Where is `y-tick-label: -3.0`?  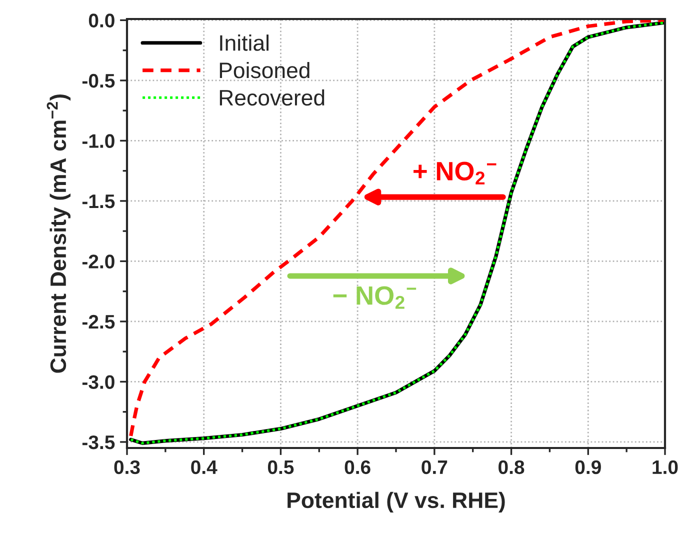
y-tick-label: -3.0 is located at coordinates (98, 382).